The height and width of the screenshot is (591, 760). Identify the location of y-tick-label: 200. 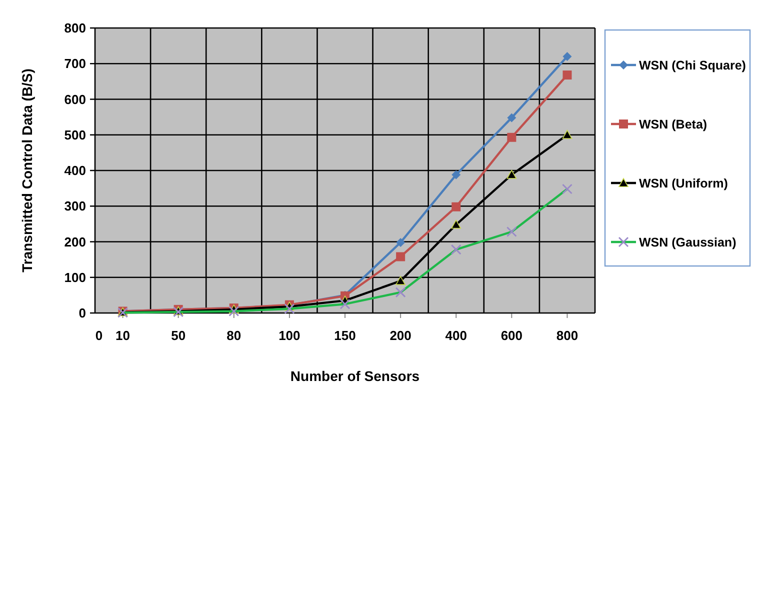
(75, 242).